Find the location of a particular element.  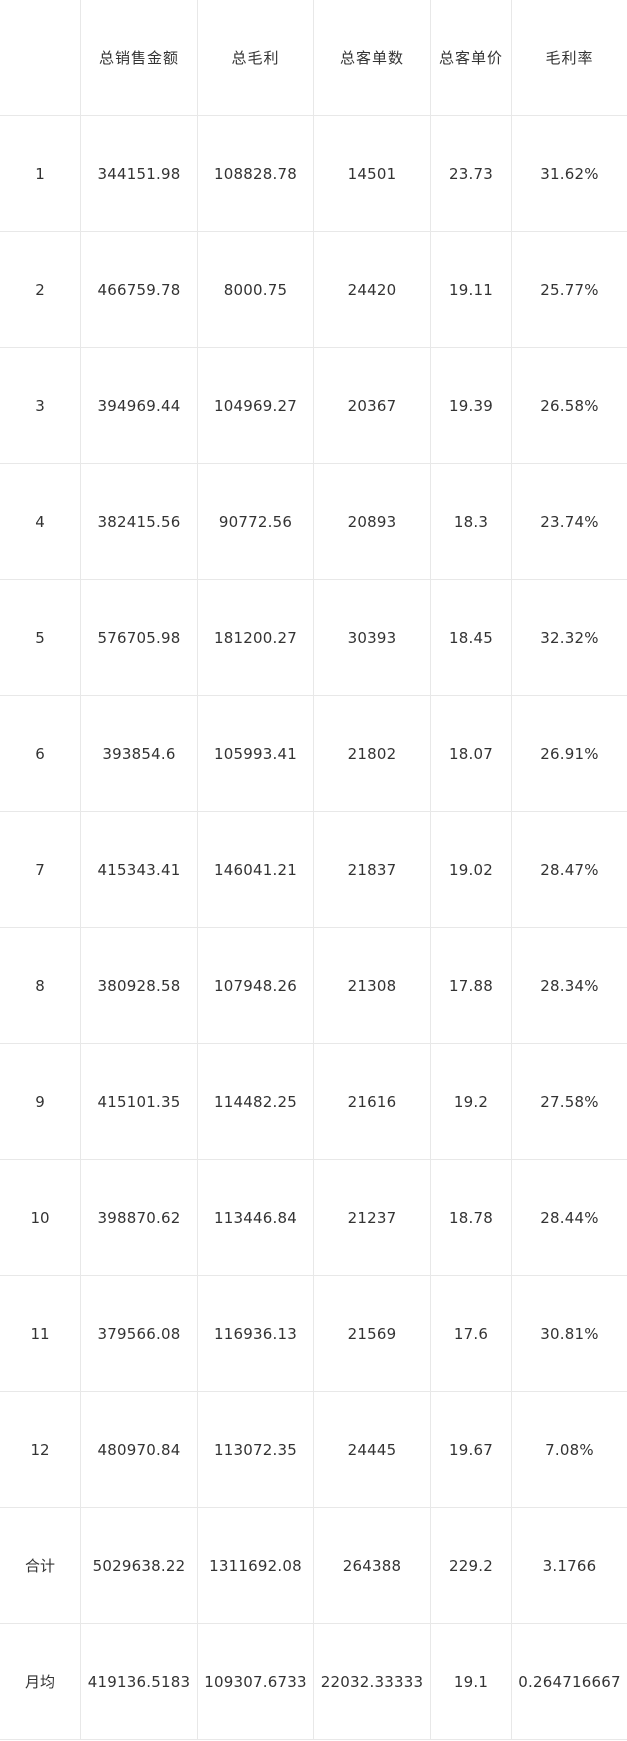

table-cell: 19.1 is located at coordinates (471, 1682).